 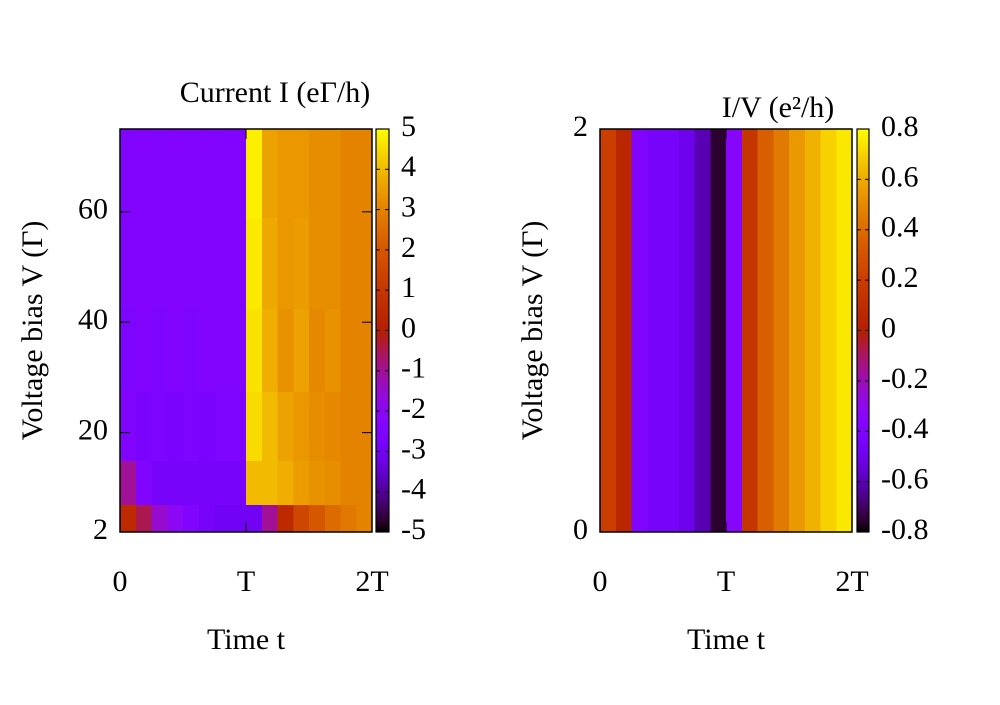 I want to click on y-tick-label: 2, so click(x=580, y=126).